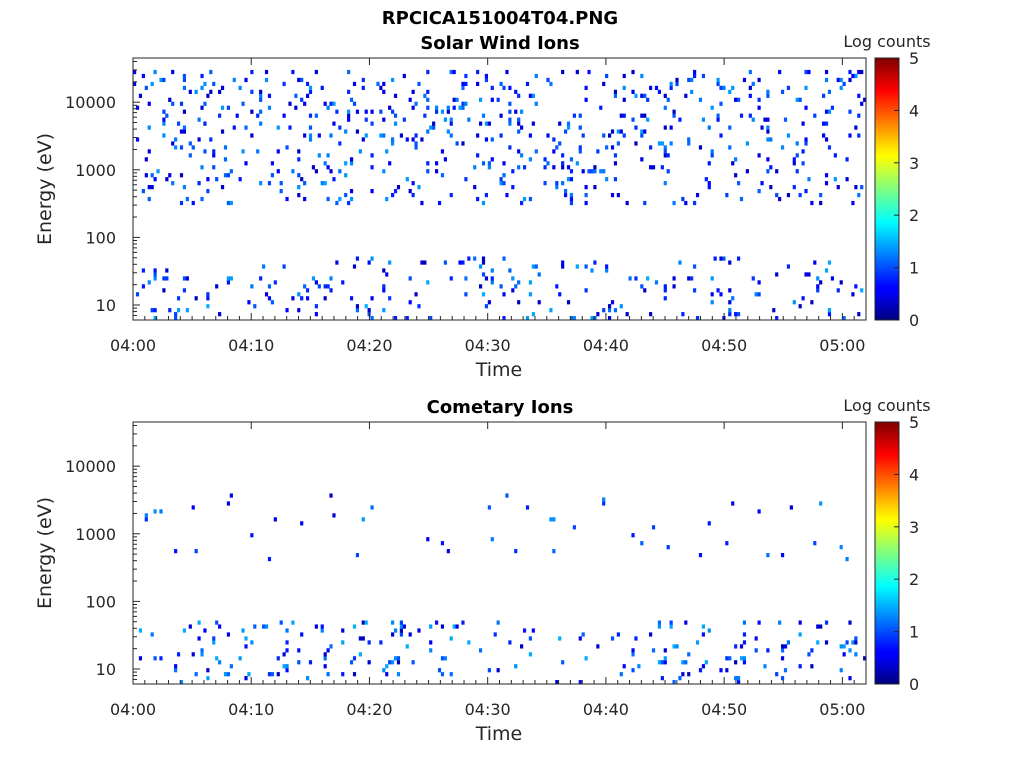  Describe the element at coordinates (906, 189) in the screenshot. I see `colorbar-ticks: 0 1 2 3 4 5` at that location.